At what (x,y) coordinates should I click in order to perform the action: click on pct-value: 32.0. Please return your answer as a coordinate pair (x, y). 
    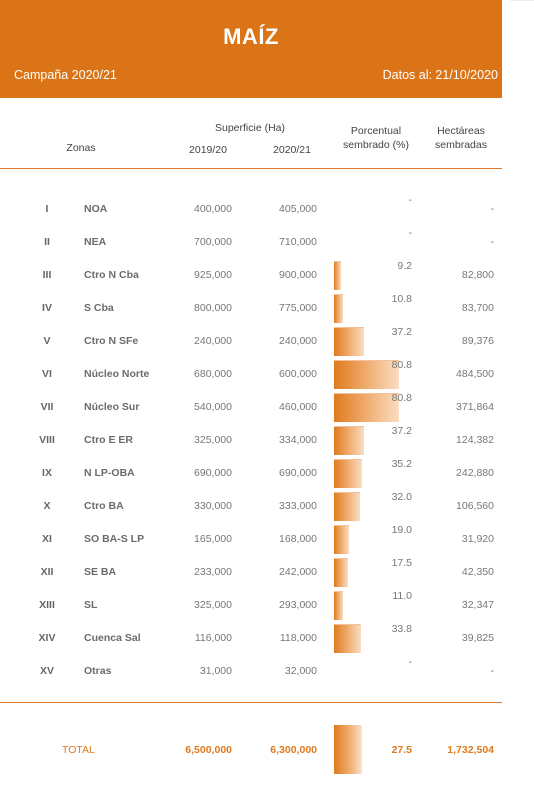
    Looking at the image, I should click on (401, 497).